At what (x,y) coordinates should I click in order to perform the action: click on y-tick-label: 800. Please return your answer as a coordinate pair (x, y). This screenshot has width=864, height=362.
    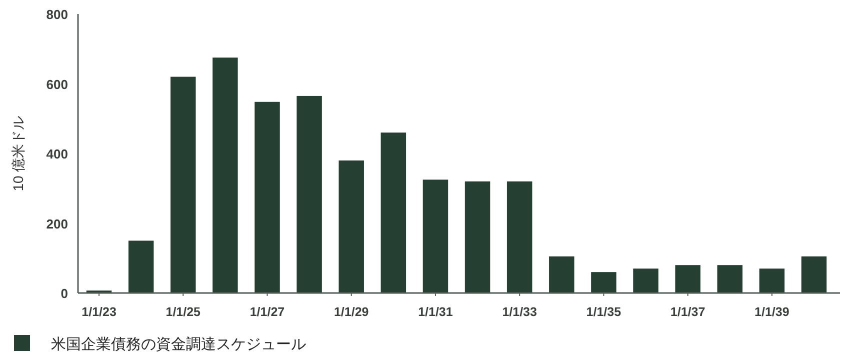
    Looking at the image, I should click on (57, 14).